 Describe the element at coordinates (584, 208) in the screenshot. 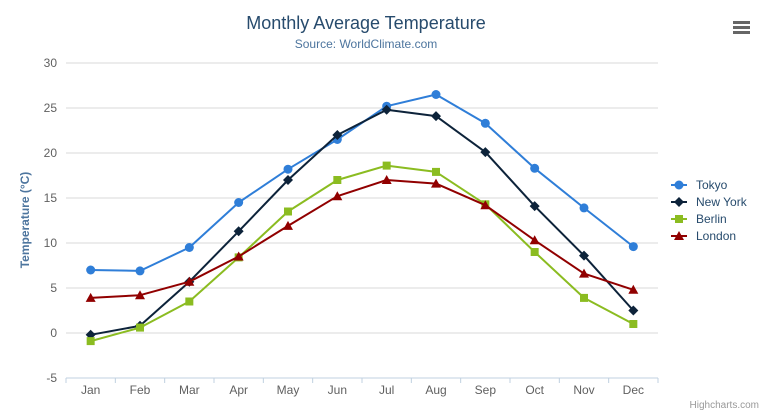

I see `point-tokyo-nov` at that location.